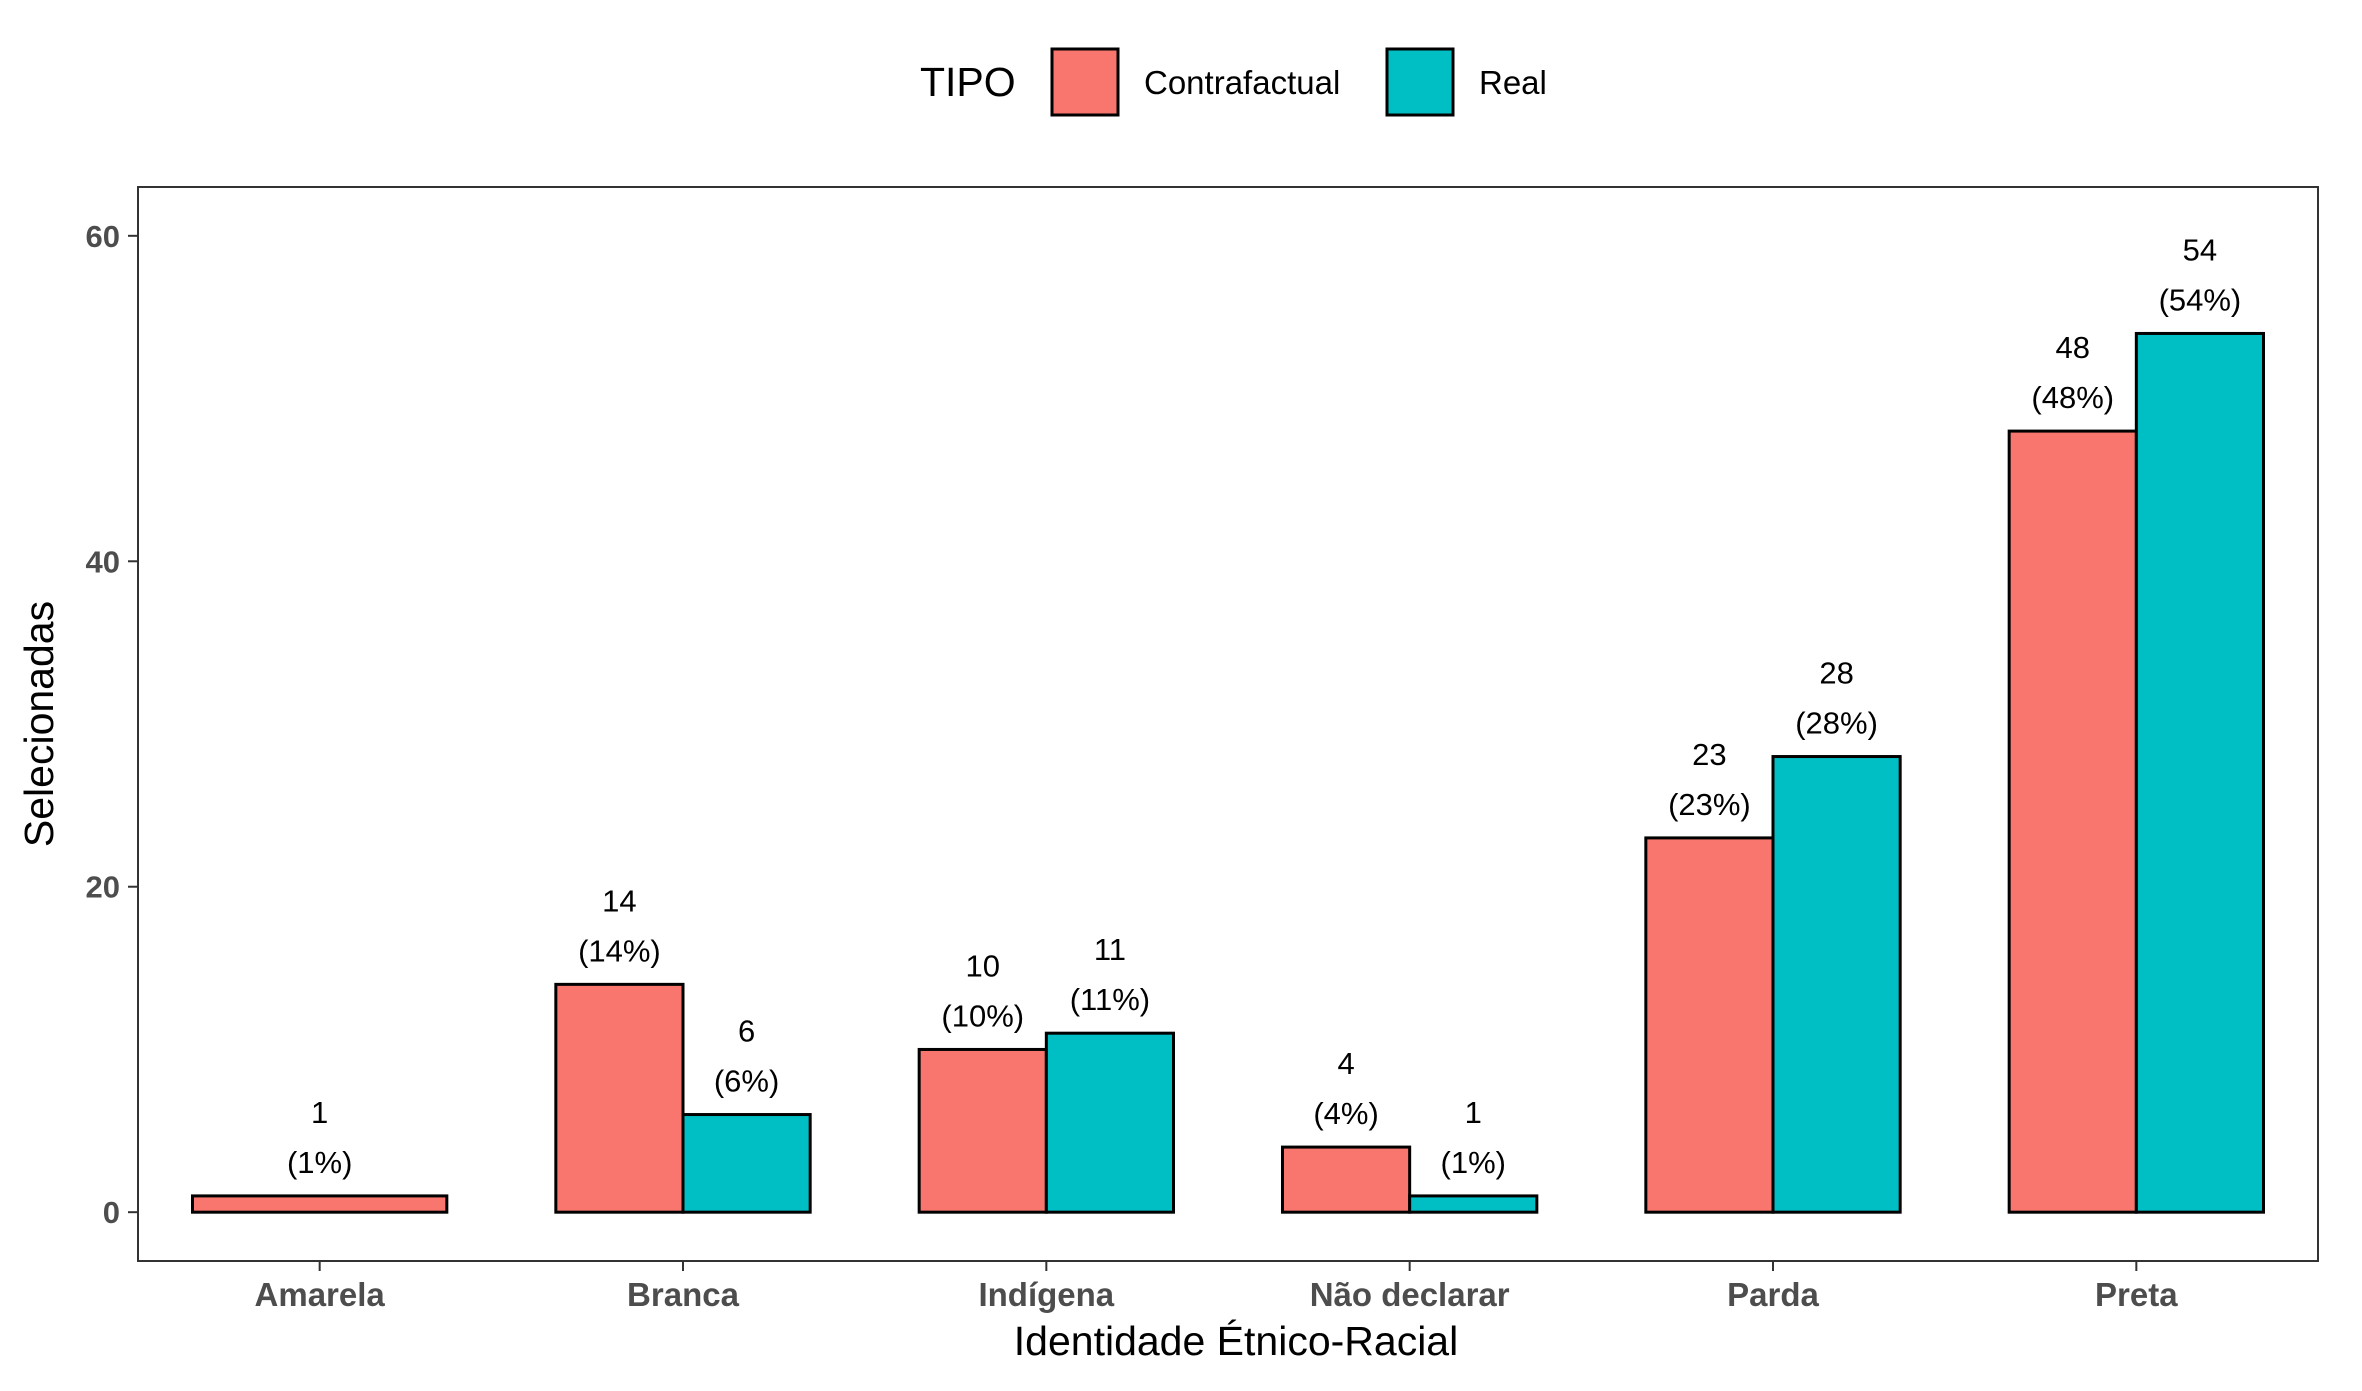 The image size is (2362, 1391). What do you see at coordinates (746, 1081) in the screenshot?
I see `bar-pct-label-real-branca: (6%)` at bounding box center [746, 1081].